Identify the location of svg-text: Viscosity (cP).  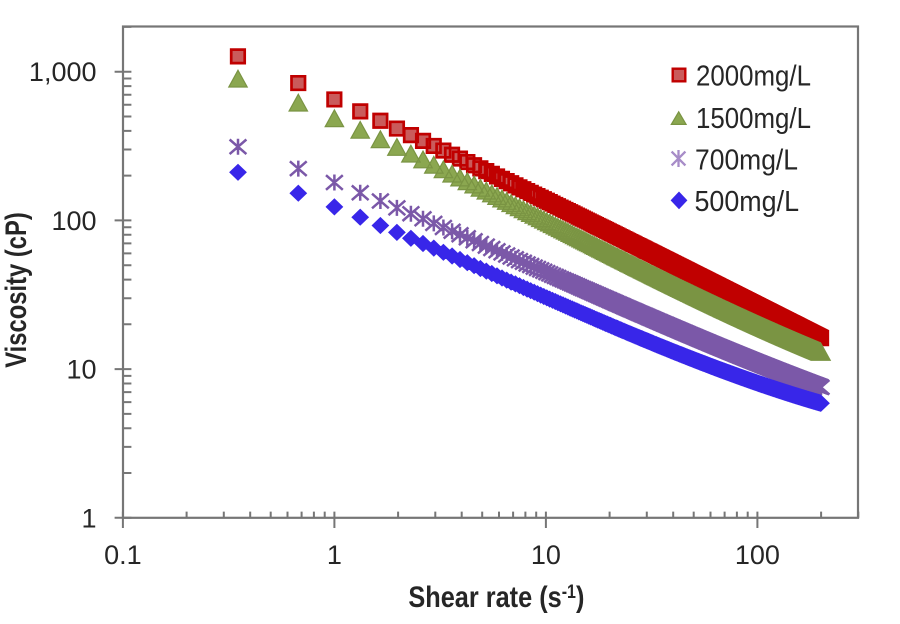
(16, 290).